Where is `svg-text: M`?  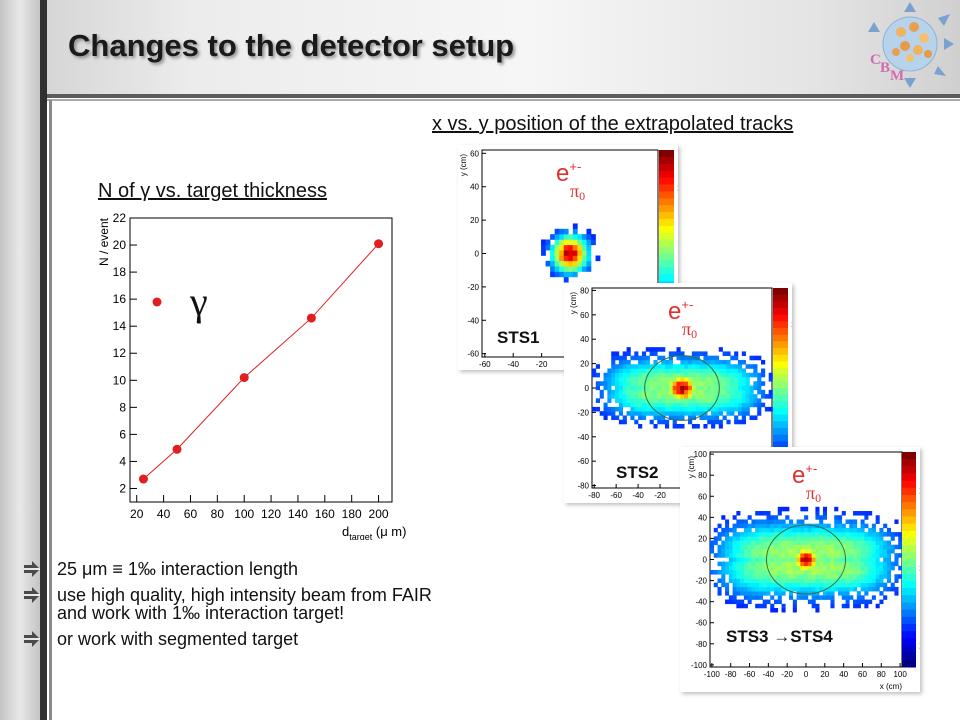 svg-text: M is located at coordinates (897, 76).